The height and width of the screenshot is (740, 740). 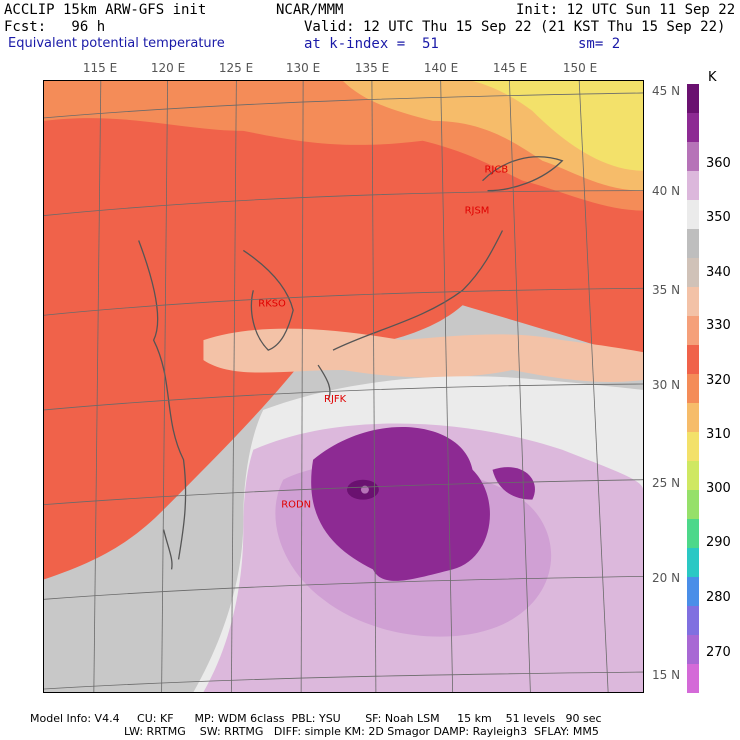 I want to click on lon-label: 130 E, so click(x=303, y=68).